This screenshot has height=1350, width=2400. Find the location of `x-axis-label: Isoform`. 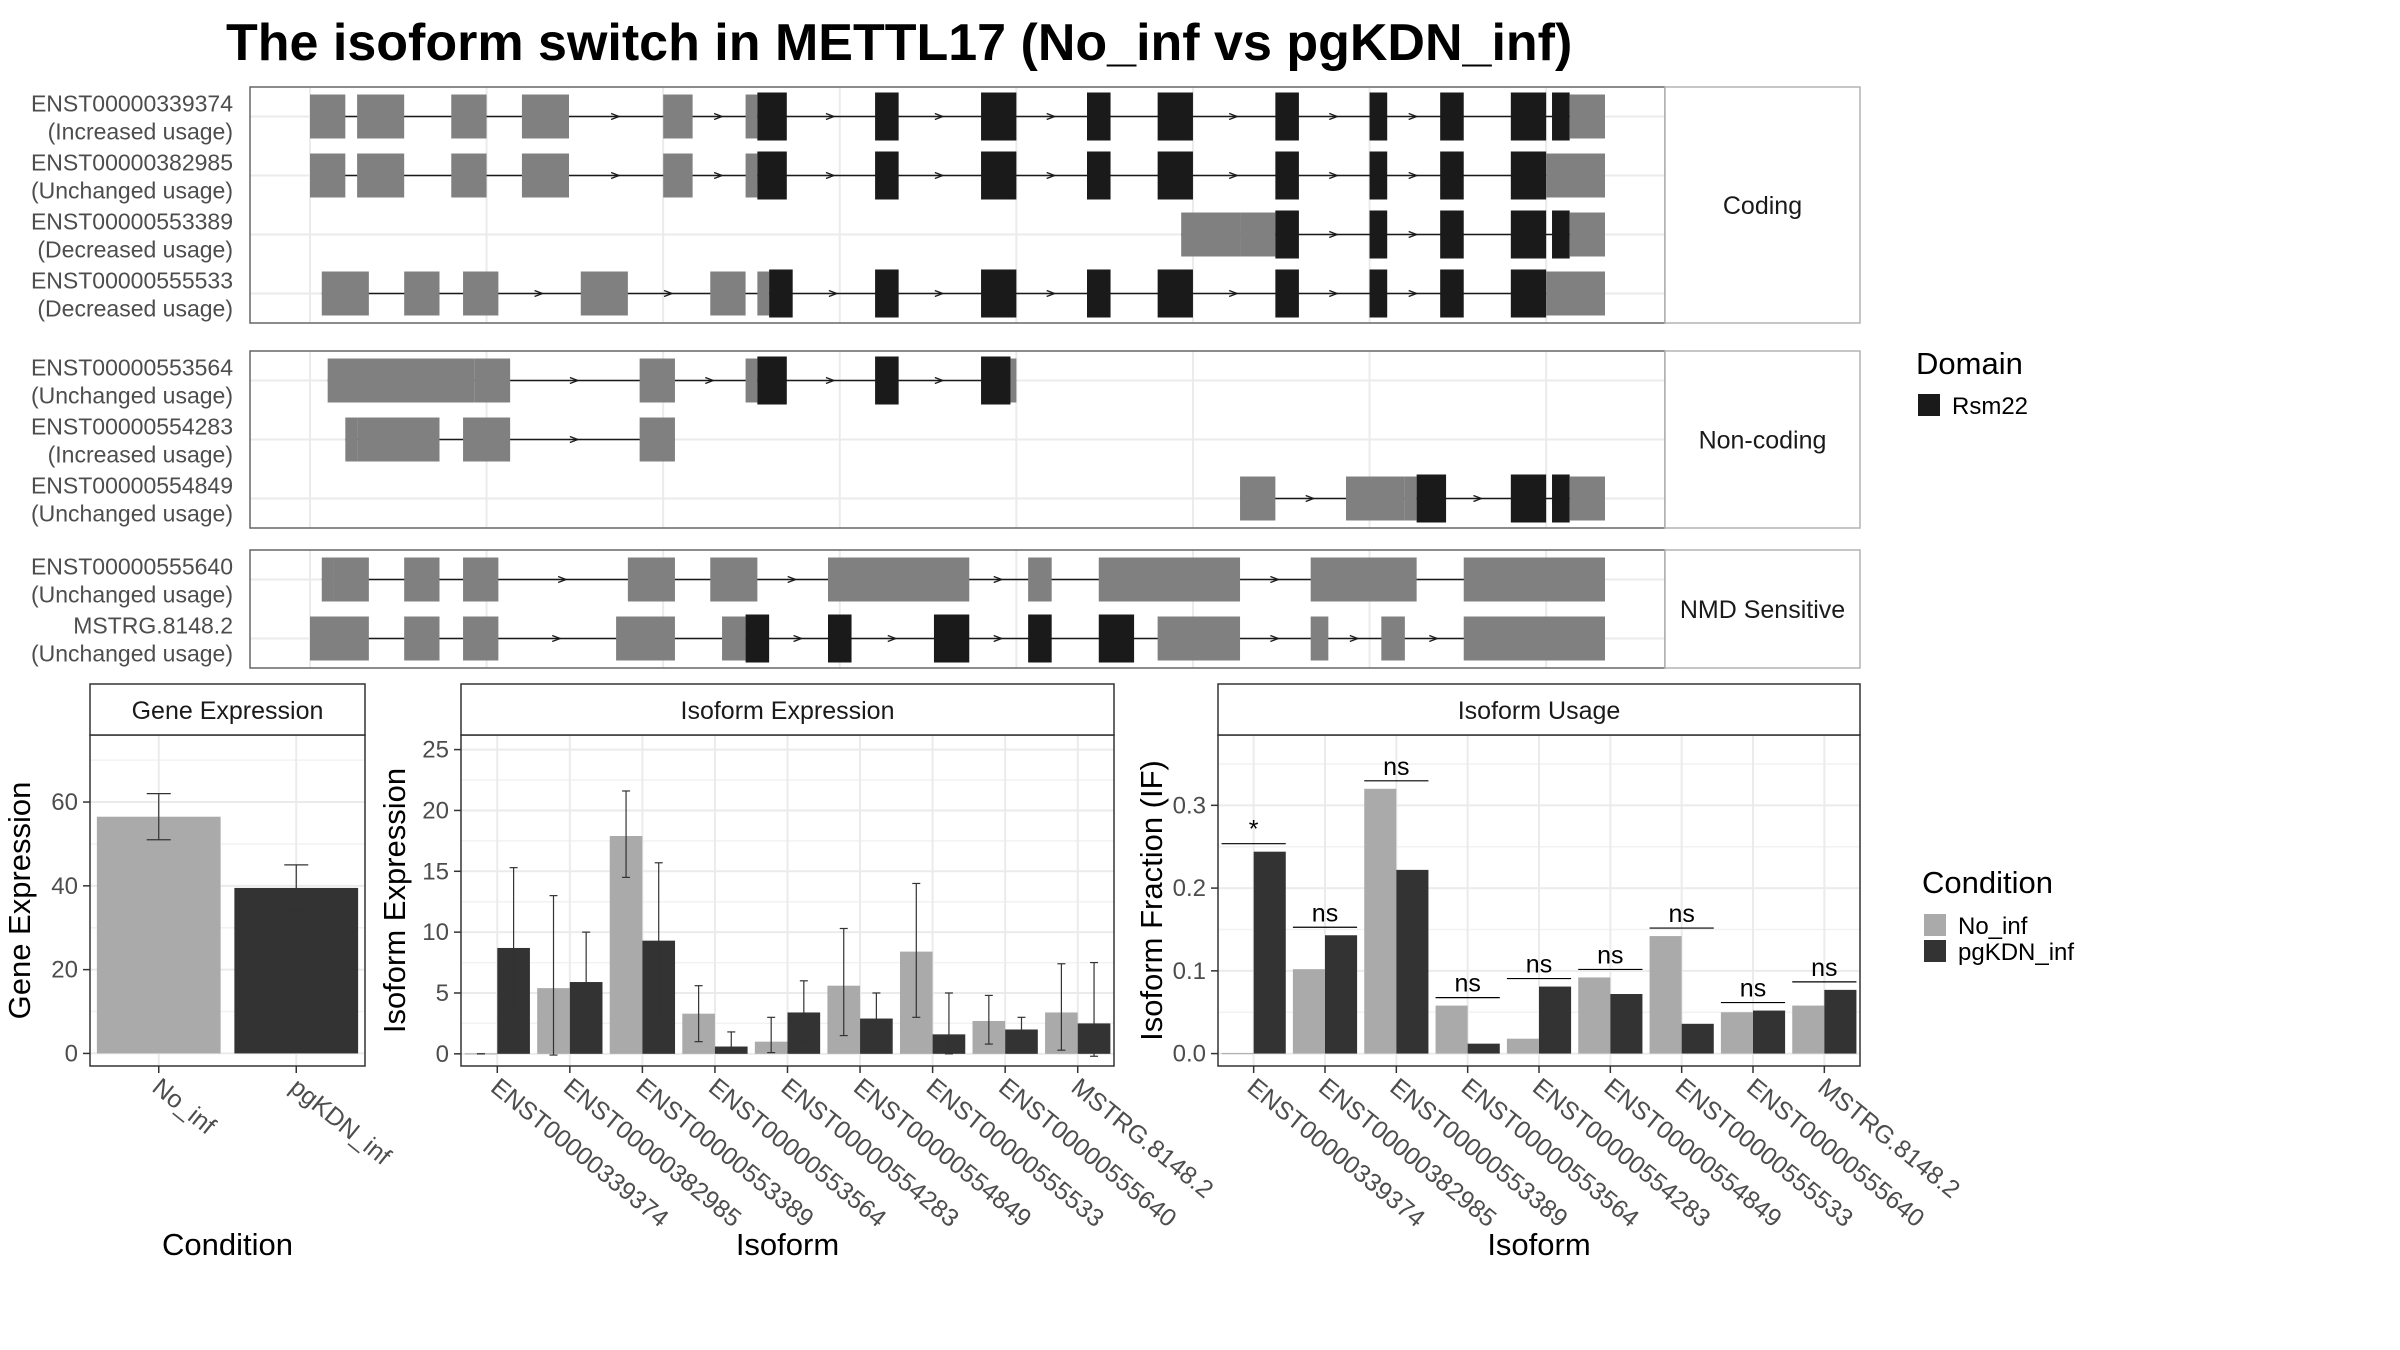

x-axis-label: Isoform is located at coordinates (787, 1244).